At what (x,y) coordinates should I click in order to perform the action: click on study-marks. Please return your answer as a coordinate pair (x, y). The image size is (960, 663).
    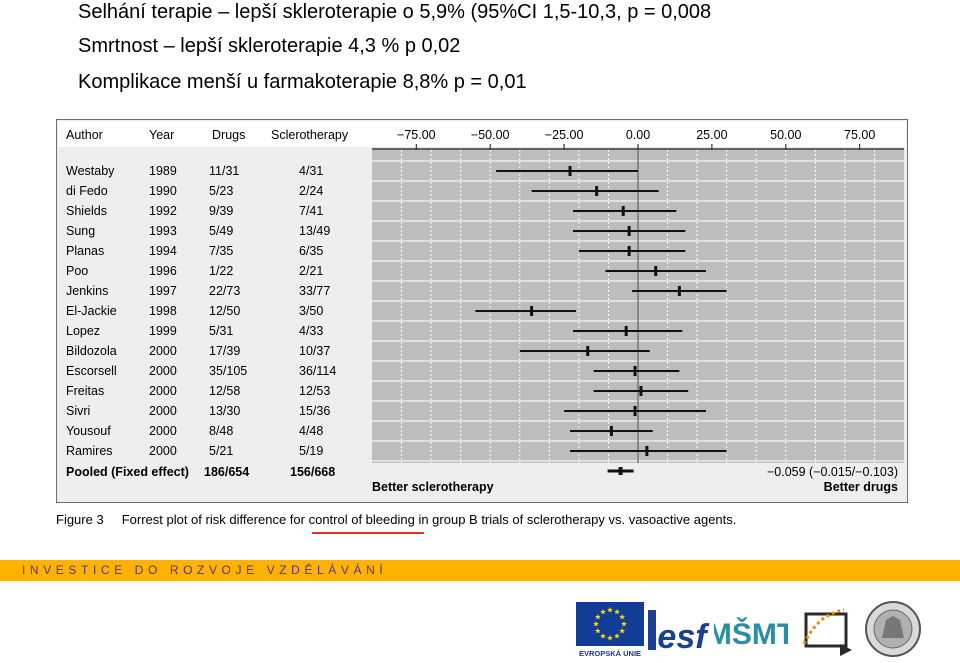
    Looking at the image, I should click on (601, 311).